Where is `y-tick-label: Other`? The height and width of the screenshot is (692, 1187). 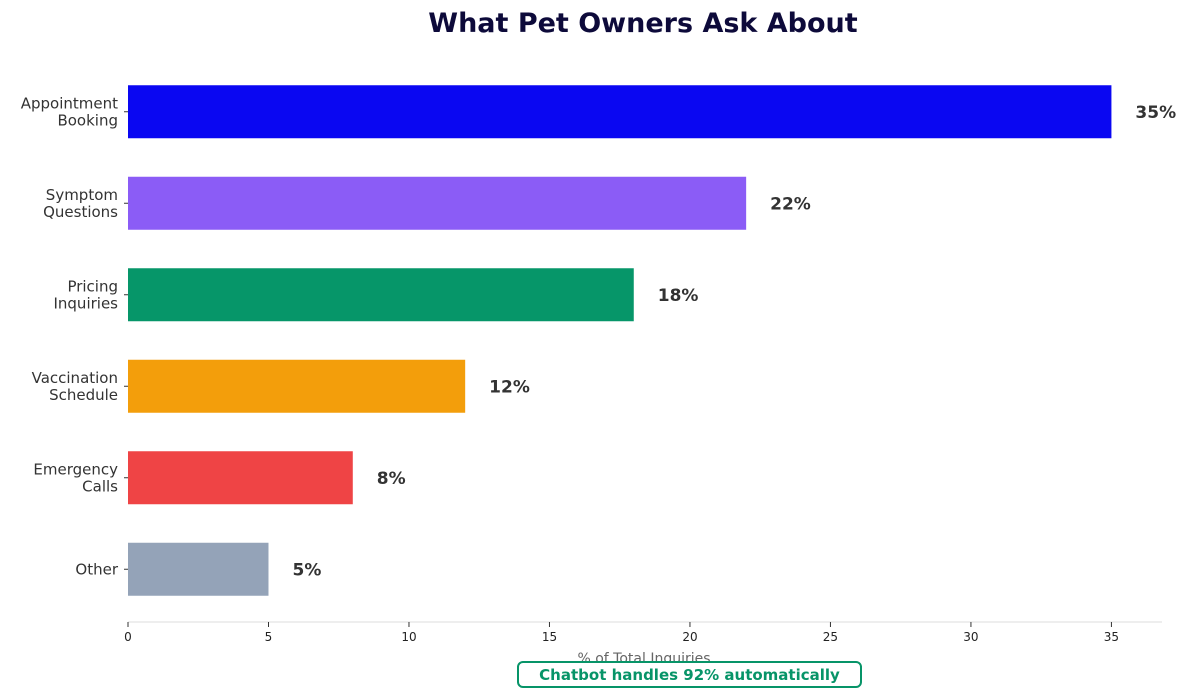 y-tick-label: Other is located at coordinates (96, 569).